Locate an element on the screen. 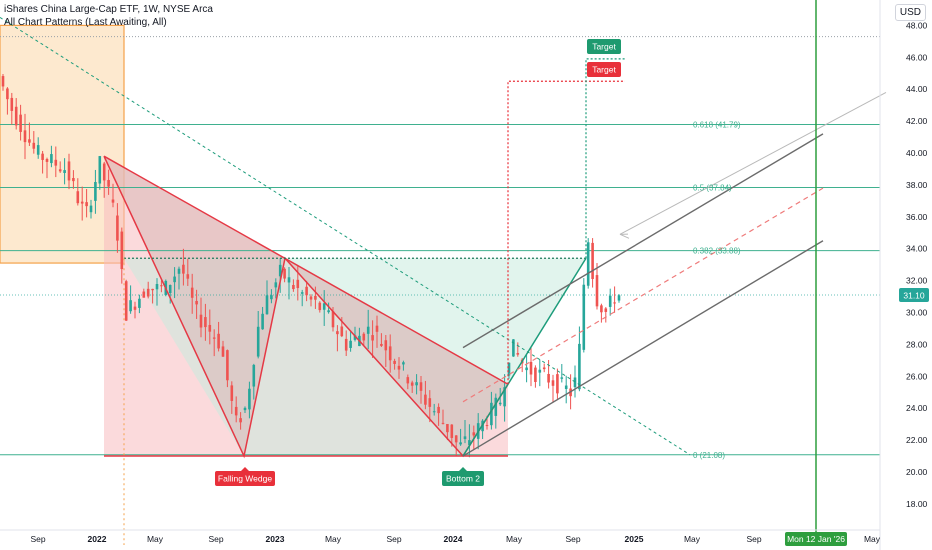 The height and width of the screenshot is (550, 932). bottom-2-label-bg is located at coordinates (463, 478).